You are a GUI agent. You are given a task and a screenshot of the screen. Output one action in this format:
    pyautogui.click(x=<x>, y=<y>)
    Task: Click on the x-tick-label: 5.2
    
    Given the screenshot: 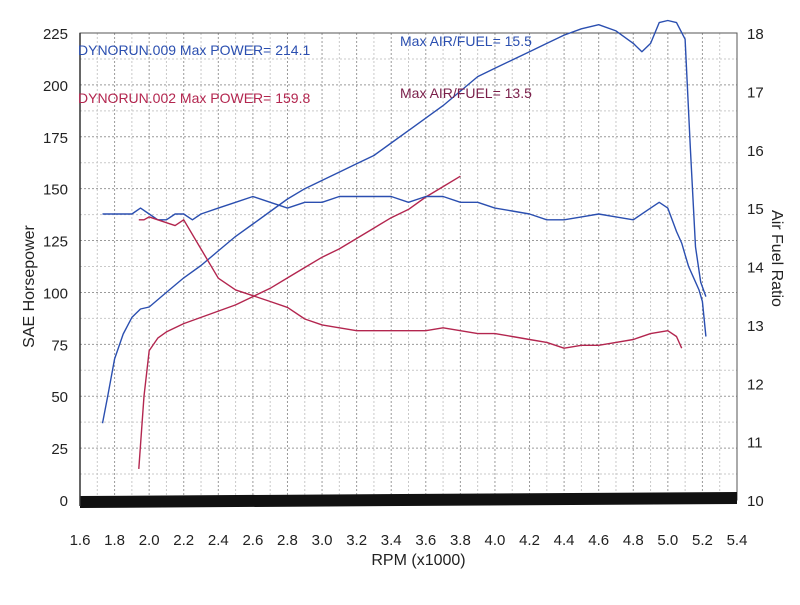 What is the action you would take?
    pyautogui.click(x=702, y=540)
    